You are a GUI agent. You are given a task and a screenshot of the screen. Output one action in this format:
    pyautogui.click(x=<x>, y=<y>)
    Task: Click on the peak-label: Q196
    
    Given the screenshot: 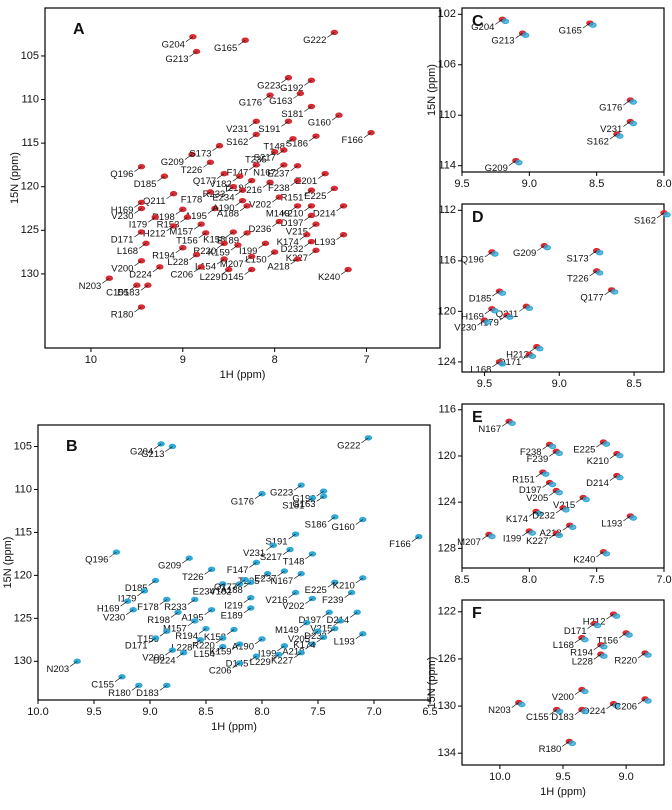 What is the action you would take?
    pyautogui.click(x=96, y=560)
    